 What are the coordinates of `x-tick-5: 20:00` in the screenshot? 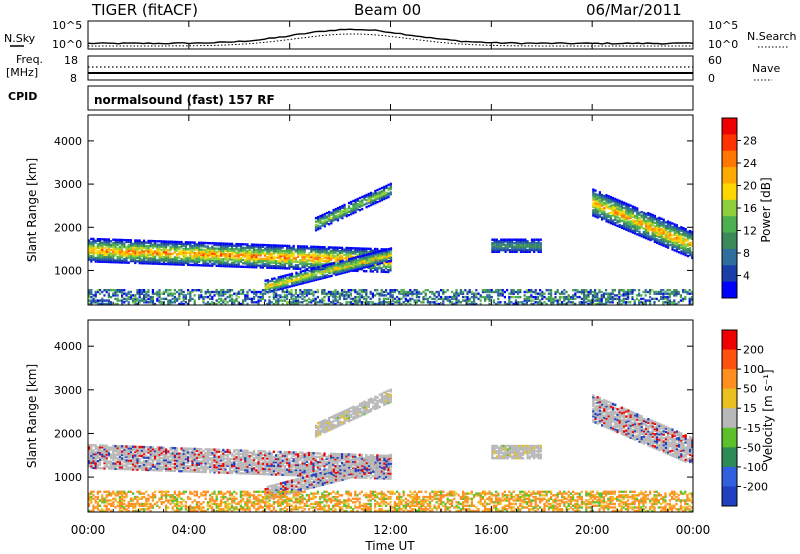 It's located at (592, 530).